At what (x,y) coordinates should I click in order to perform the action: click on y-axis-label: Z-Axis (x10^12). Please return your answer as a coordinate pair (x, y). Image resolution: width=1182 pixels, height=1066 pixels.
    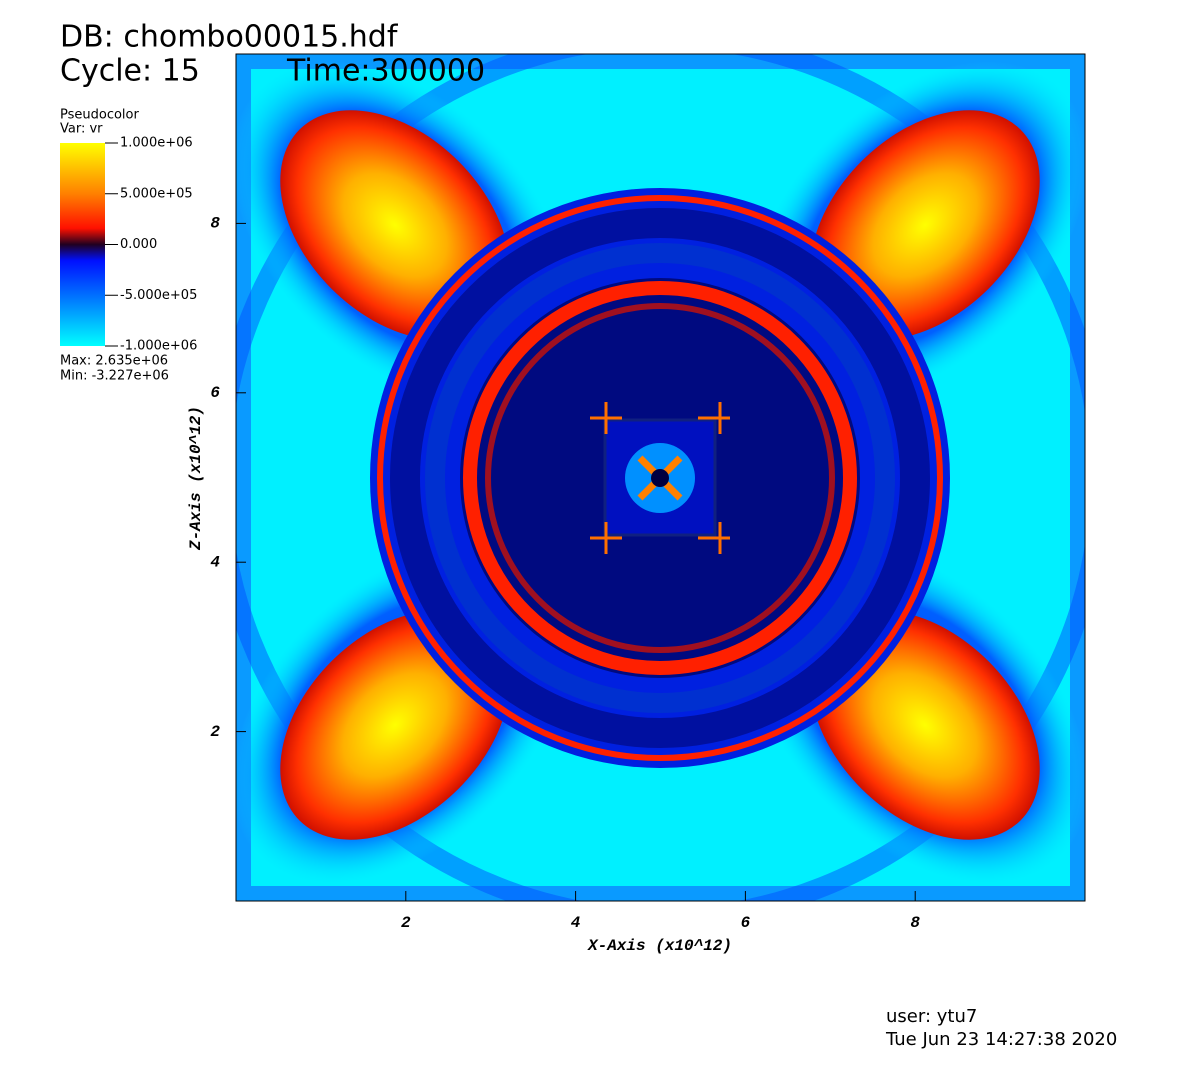
    Looking at the image, I should click on (196, 478).